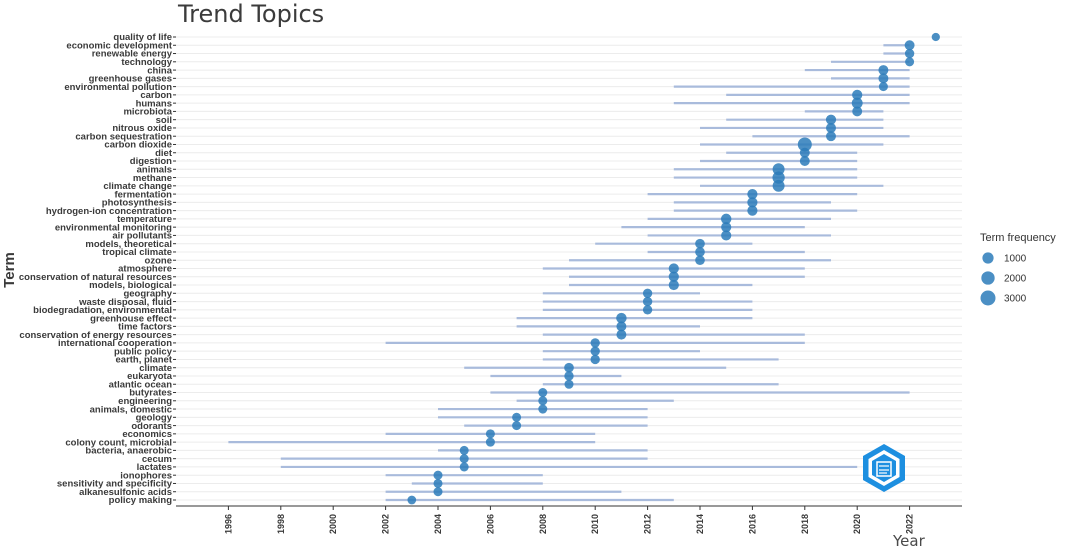  Describe the element at coordinates (125, 302) in the screenshot. I see `y-tick-label: waste disposal, fluid` at that location.